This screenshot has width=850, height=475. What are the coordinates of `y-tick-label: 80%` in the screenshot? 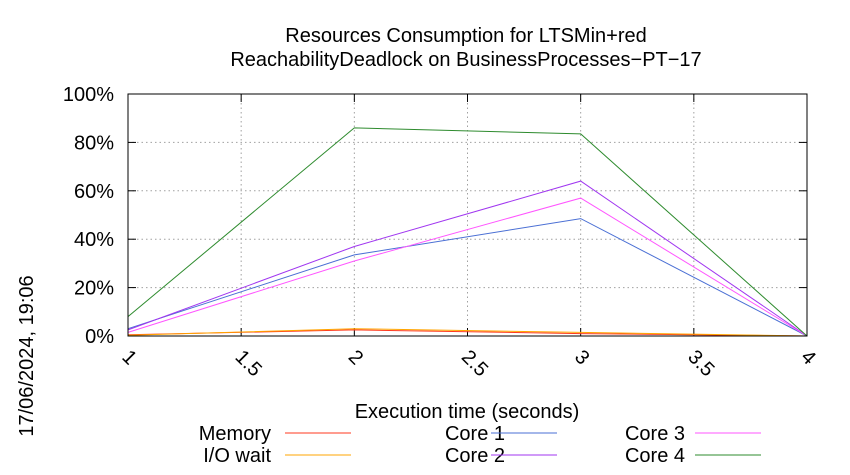 It's located at (94, 143).